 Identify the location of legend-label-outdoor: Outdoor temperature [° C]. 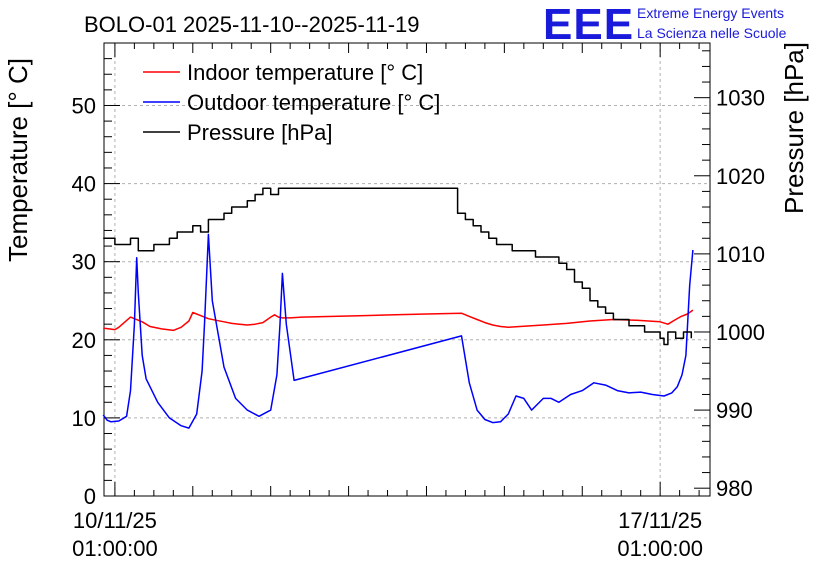
(313, 102).